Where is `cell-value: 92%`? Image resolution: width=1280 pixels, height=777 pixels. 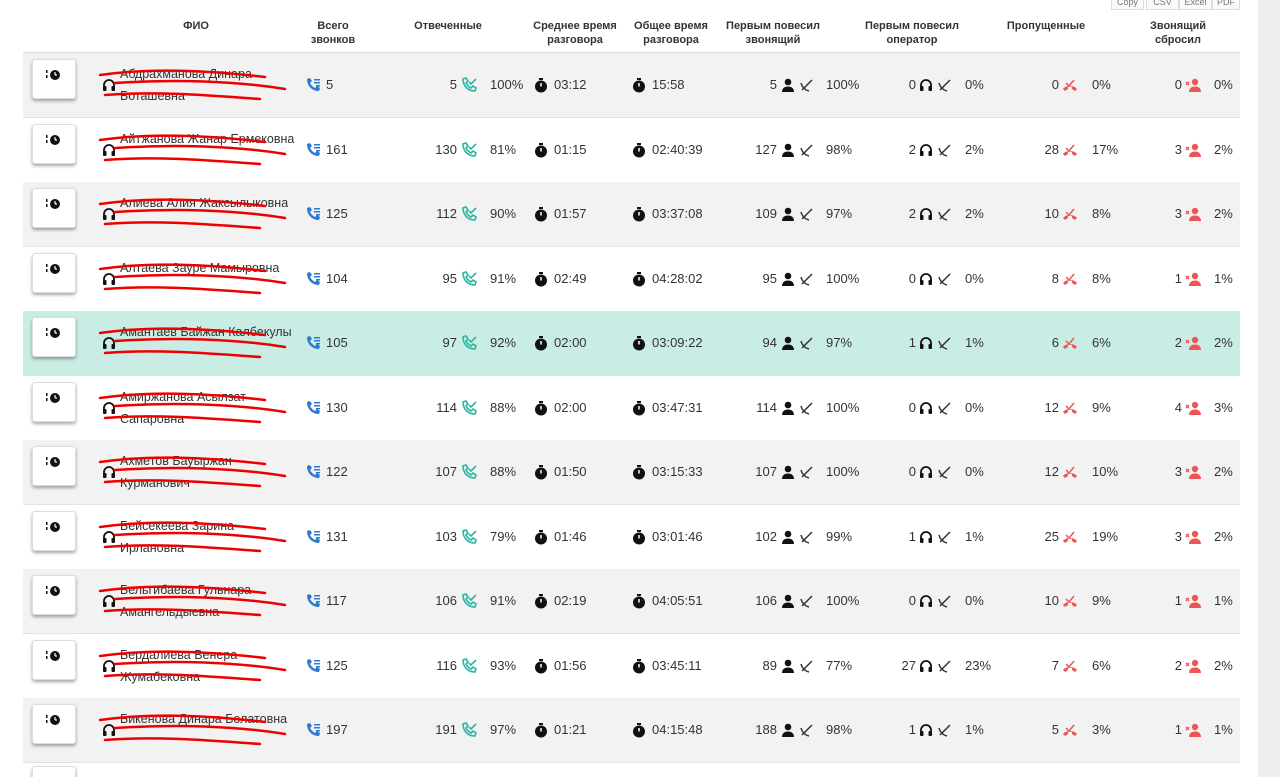
cell-value: 92% is located at coordinates (503, 342).